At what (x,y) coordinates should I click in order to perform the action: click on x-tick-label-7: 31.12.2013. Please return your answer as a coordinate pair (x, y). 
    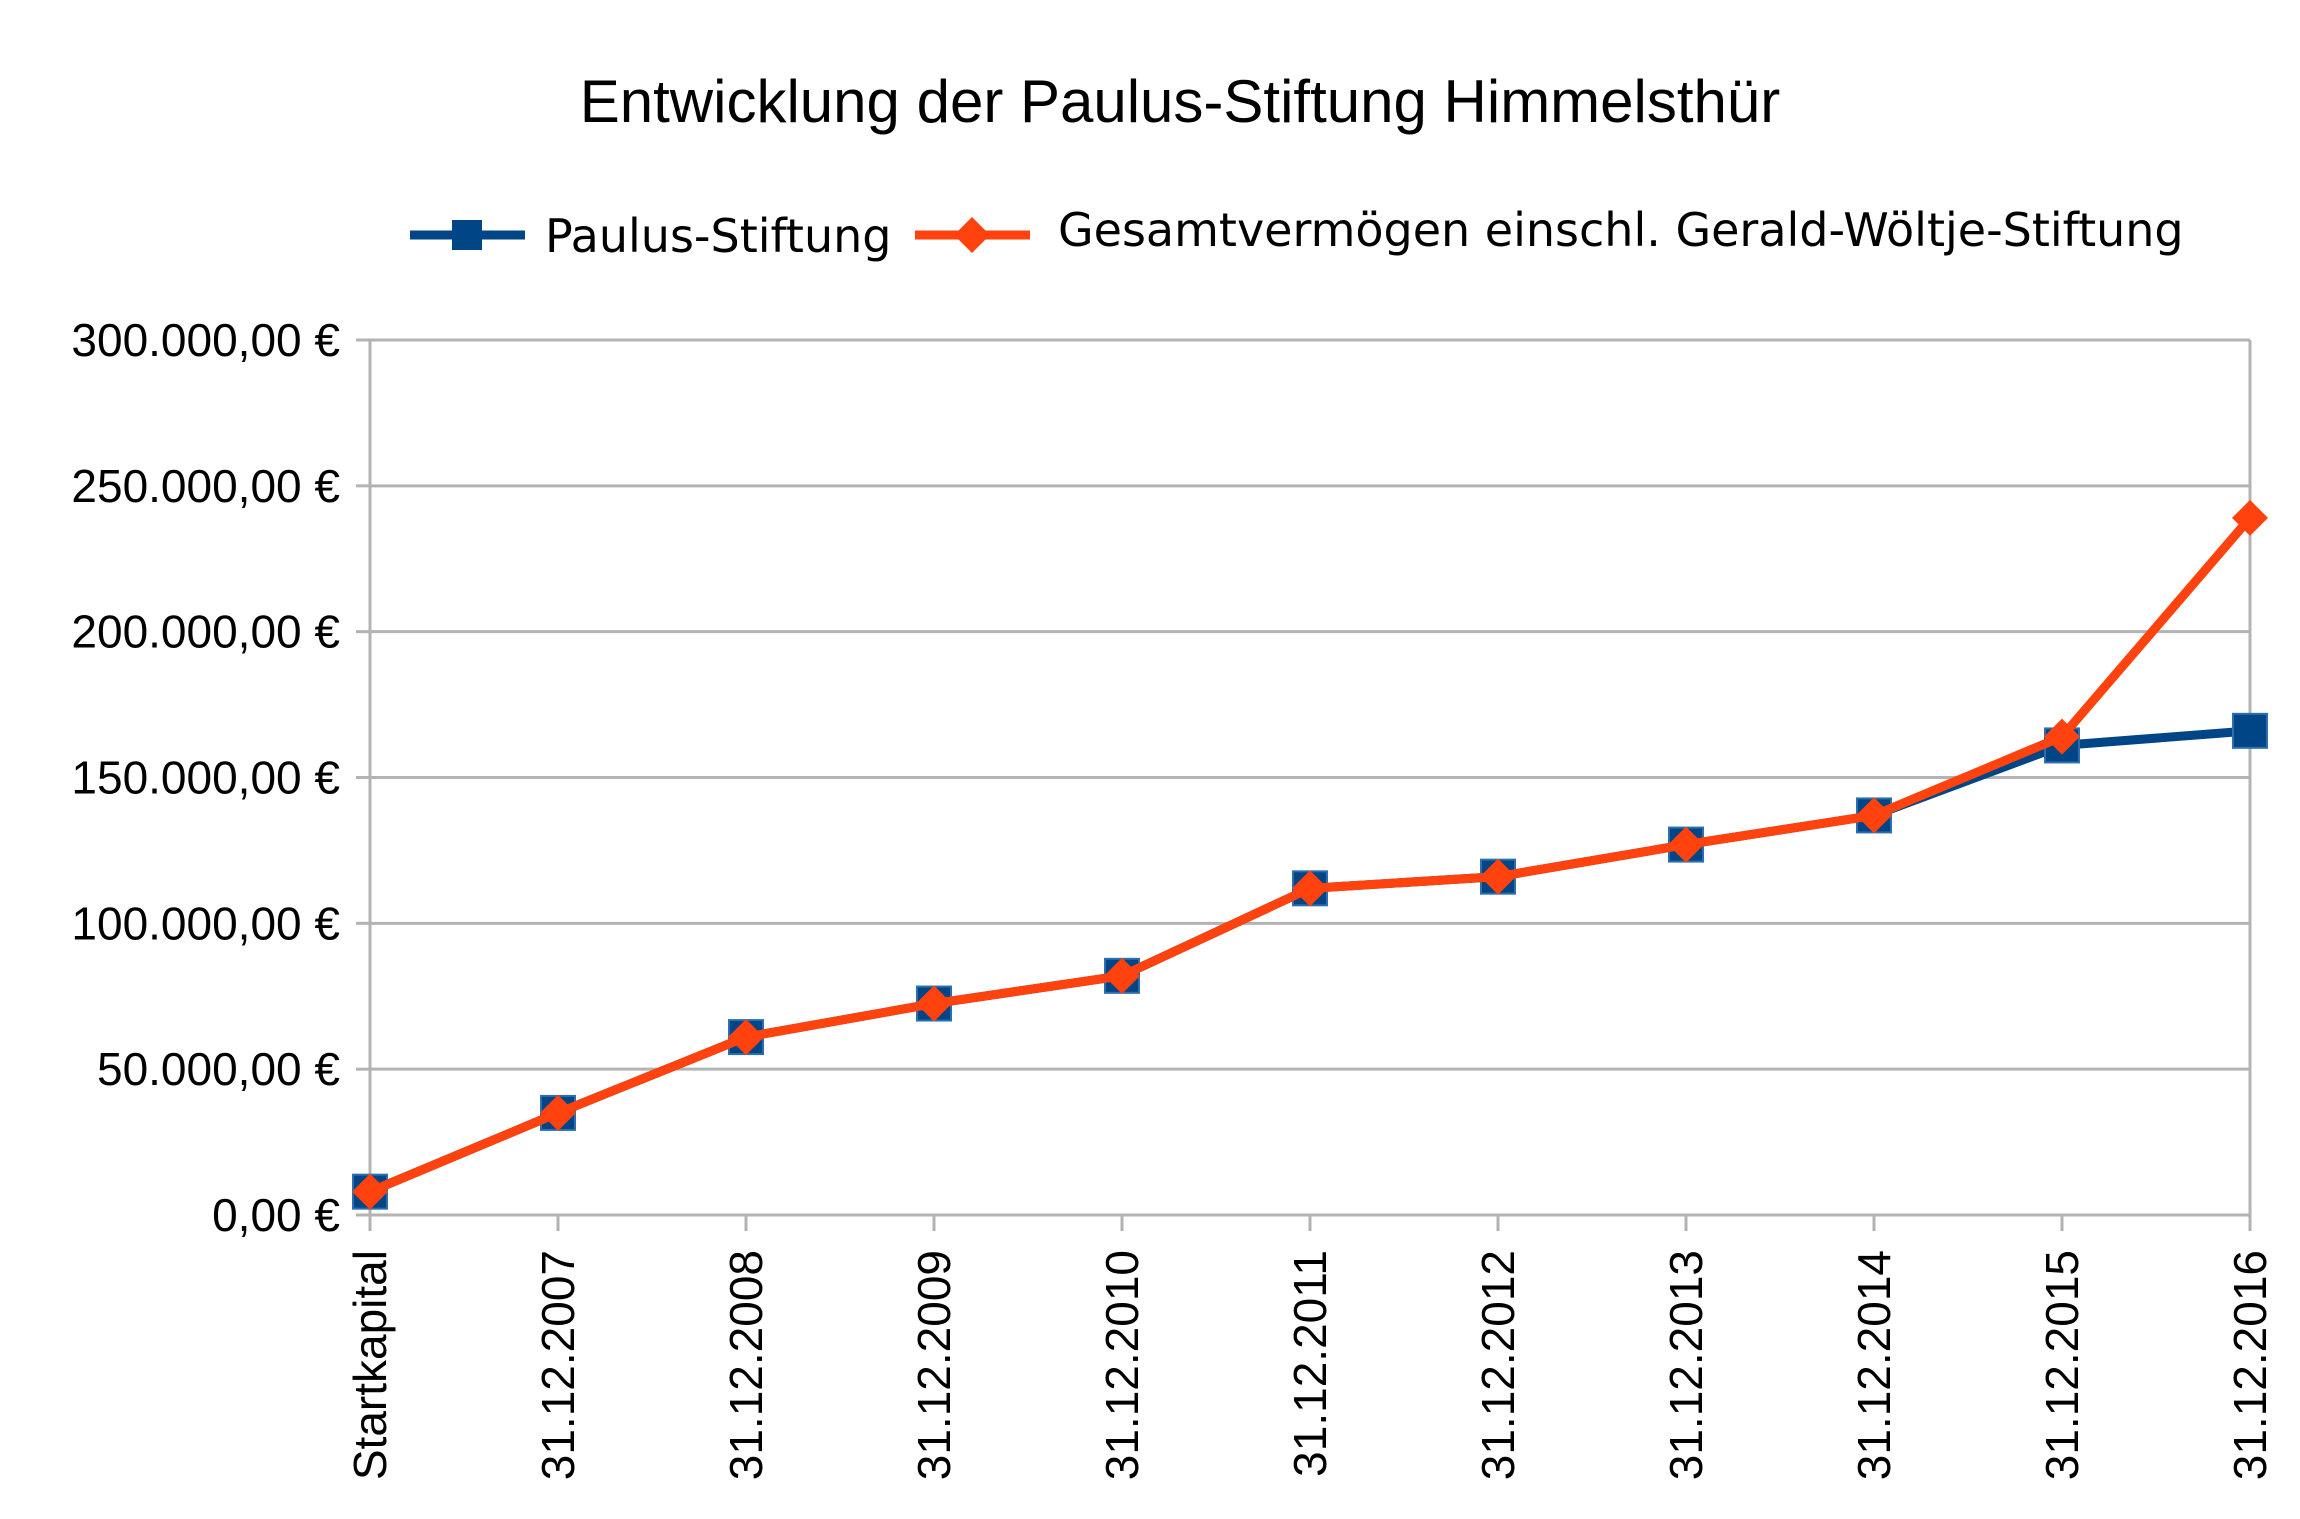
    Looking at the image, I should click on (1686, 1365).